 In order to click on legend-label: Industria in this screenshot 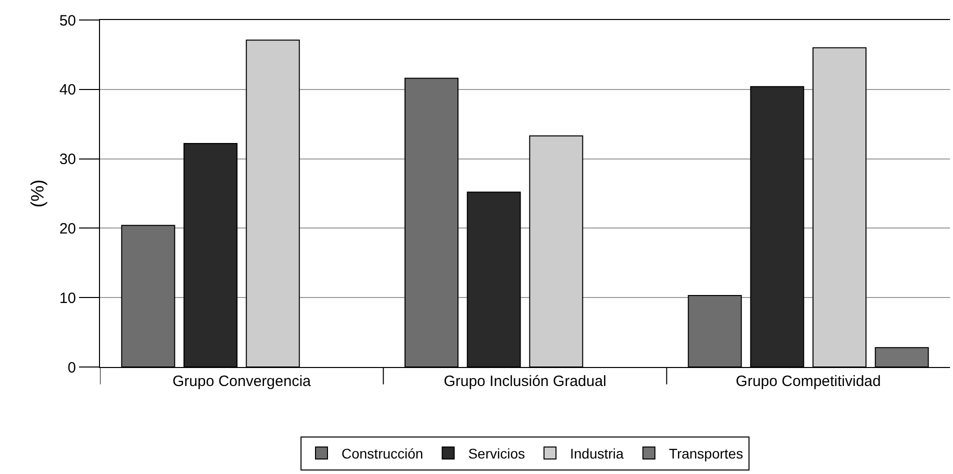, I will do `click(597, 453)`.